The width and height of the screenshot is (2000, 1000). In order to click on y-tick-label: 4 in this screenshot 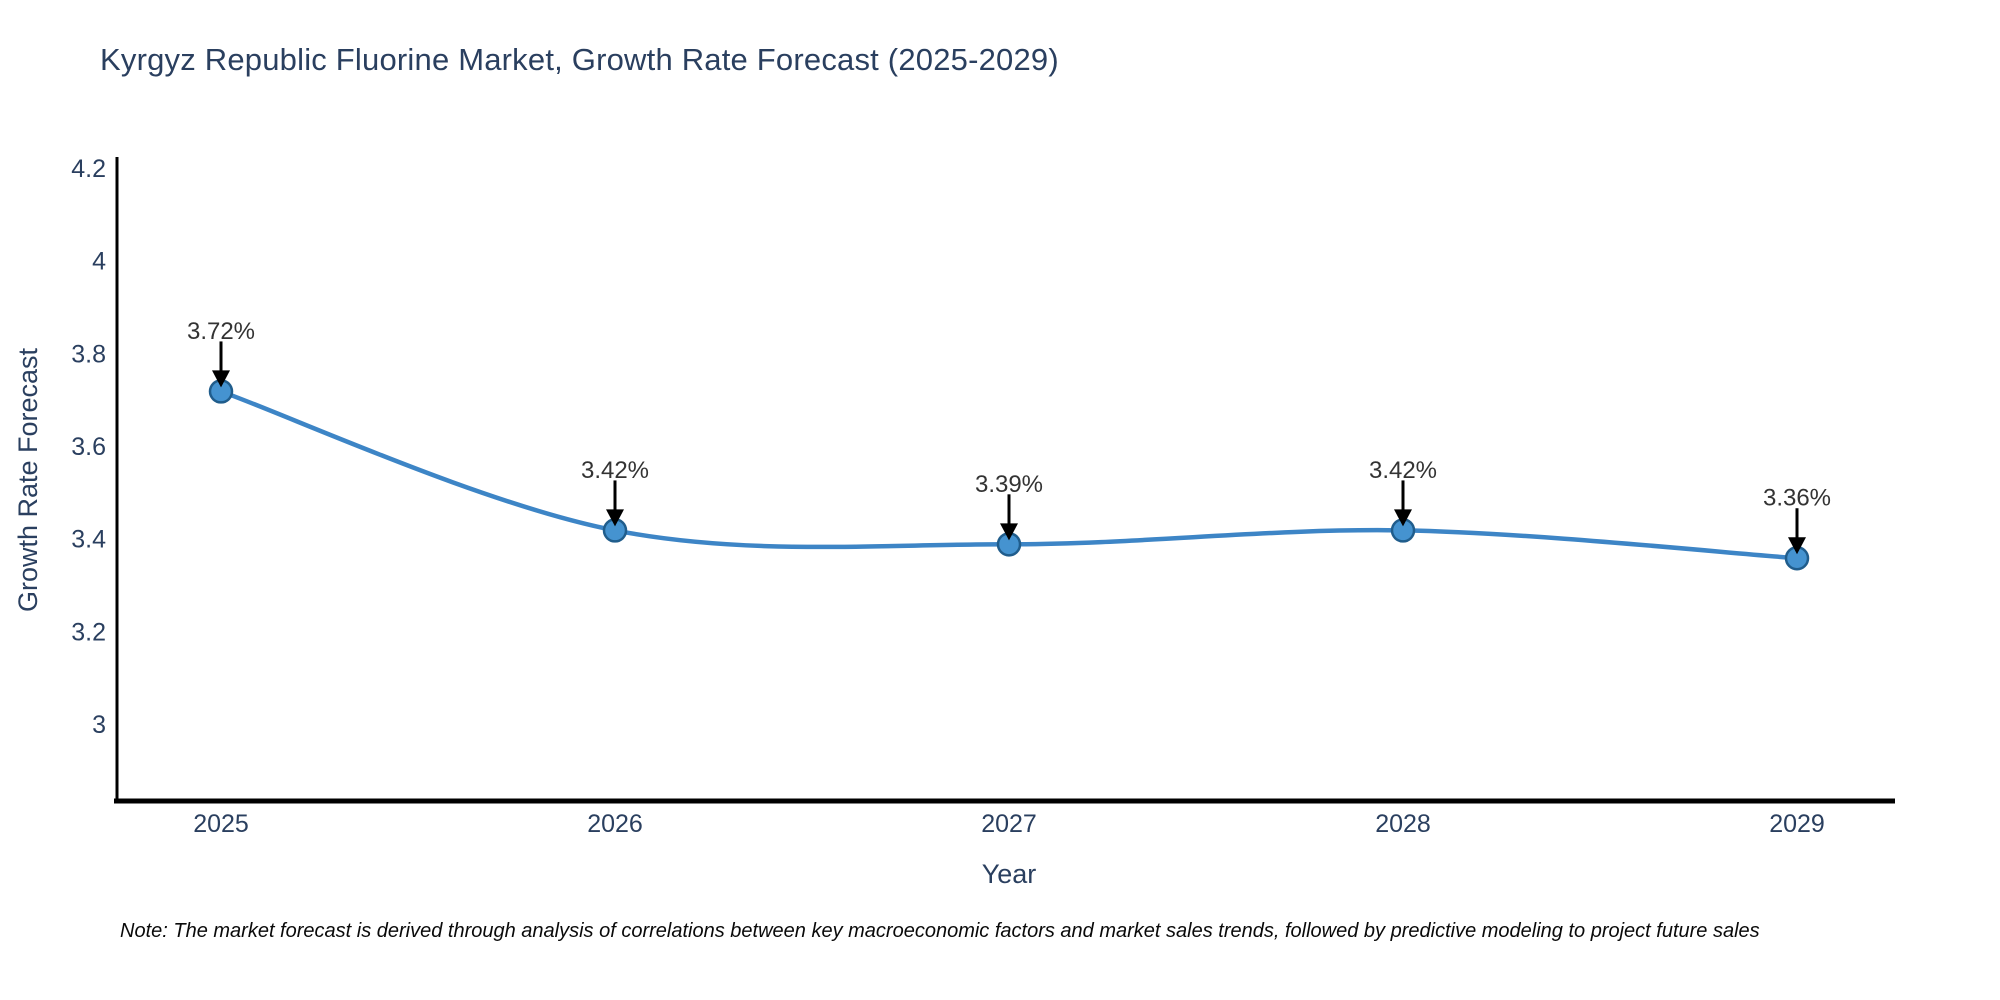, I will do `click(99, 262)`.